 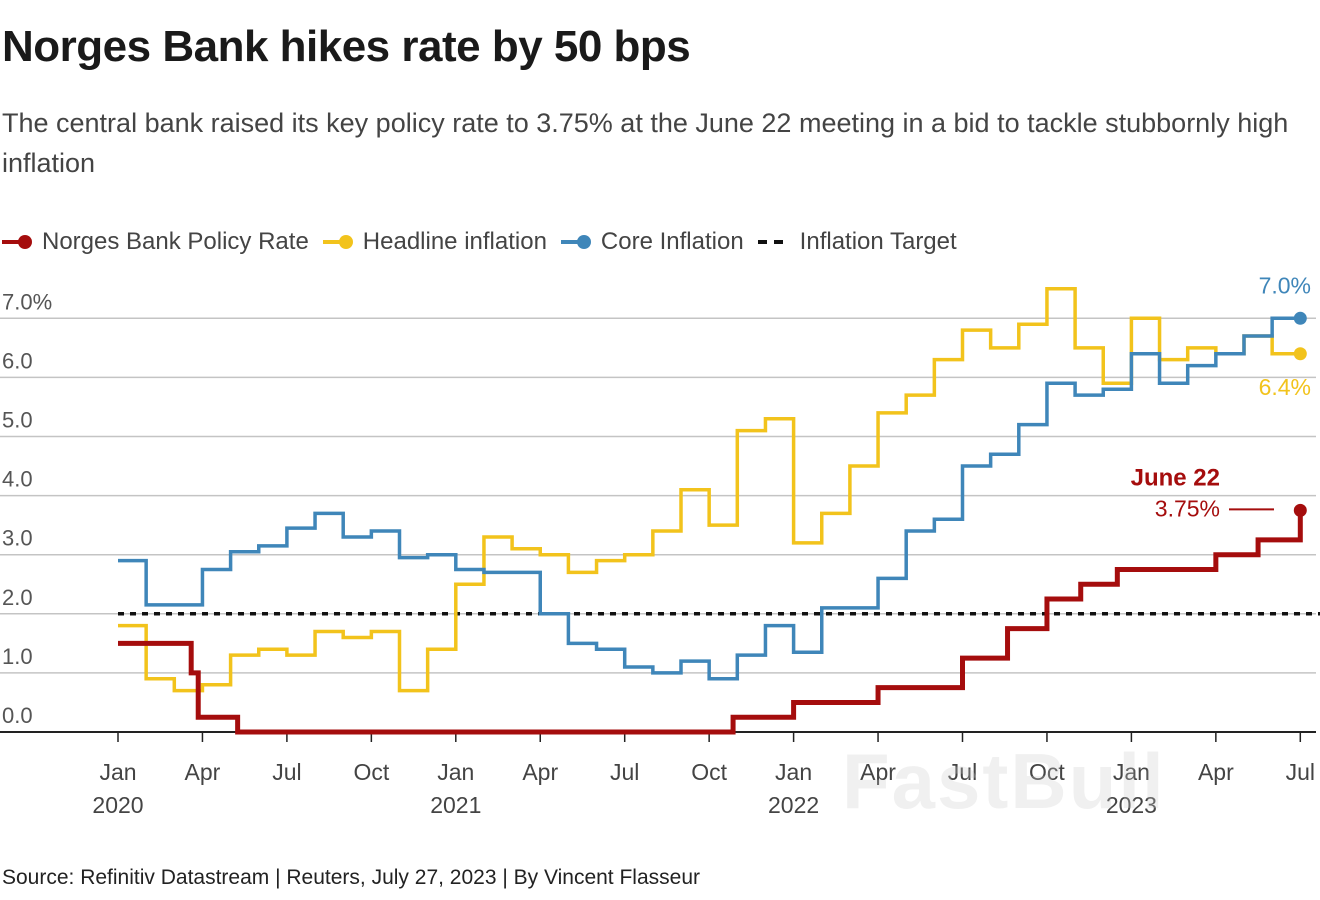 I want to click on y-tick-label: 3.0, so click(x=17, y=538).